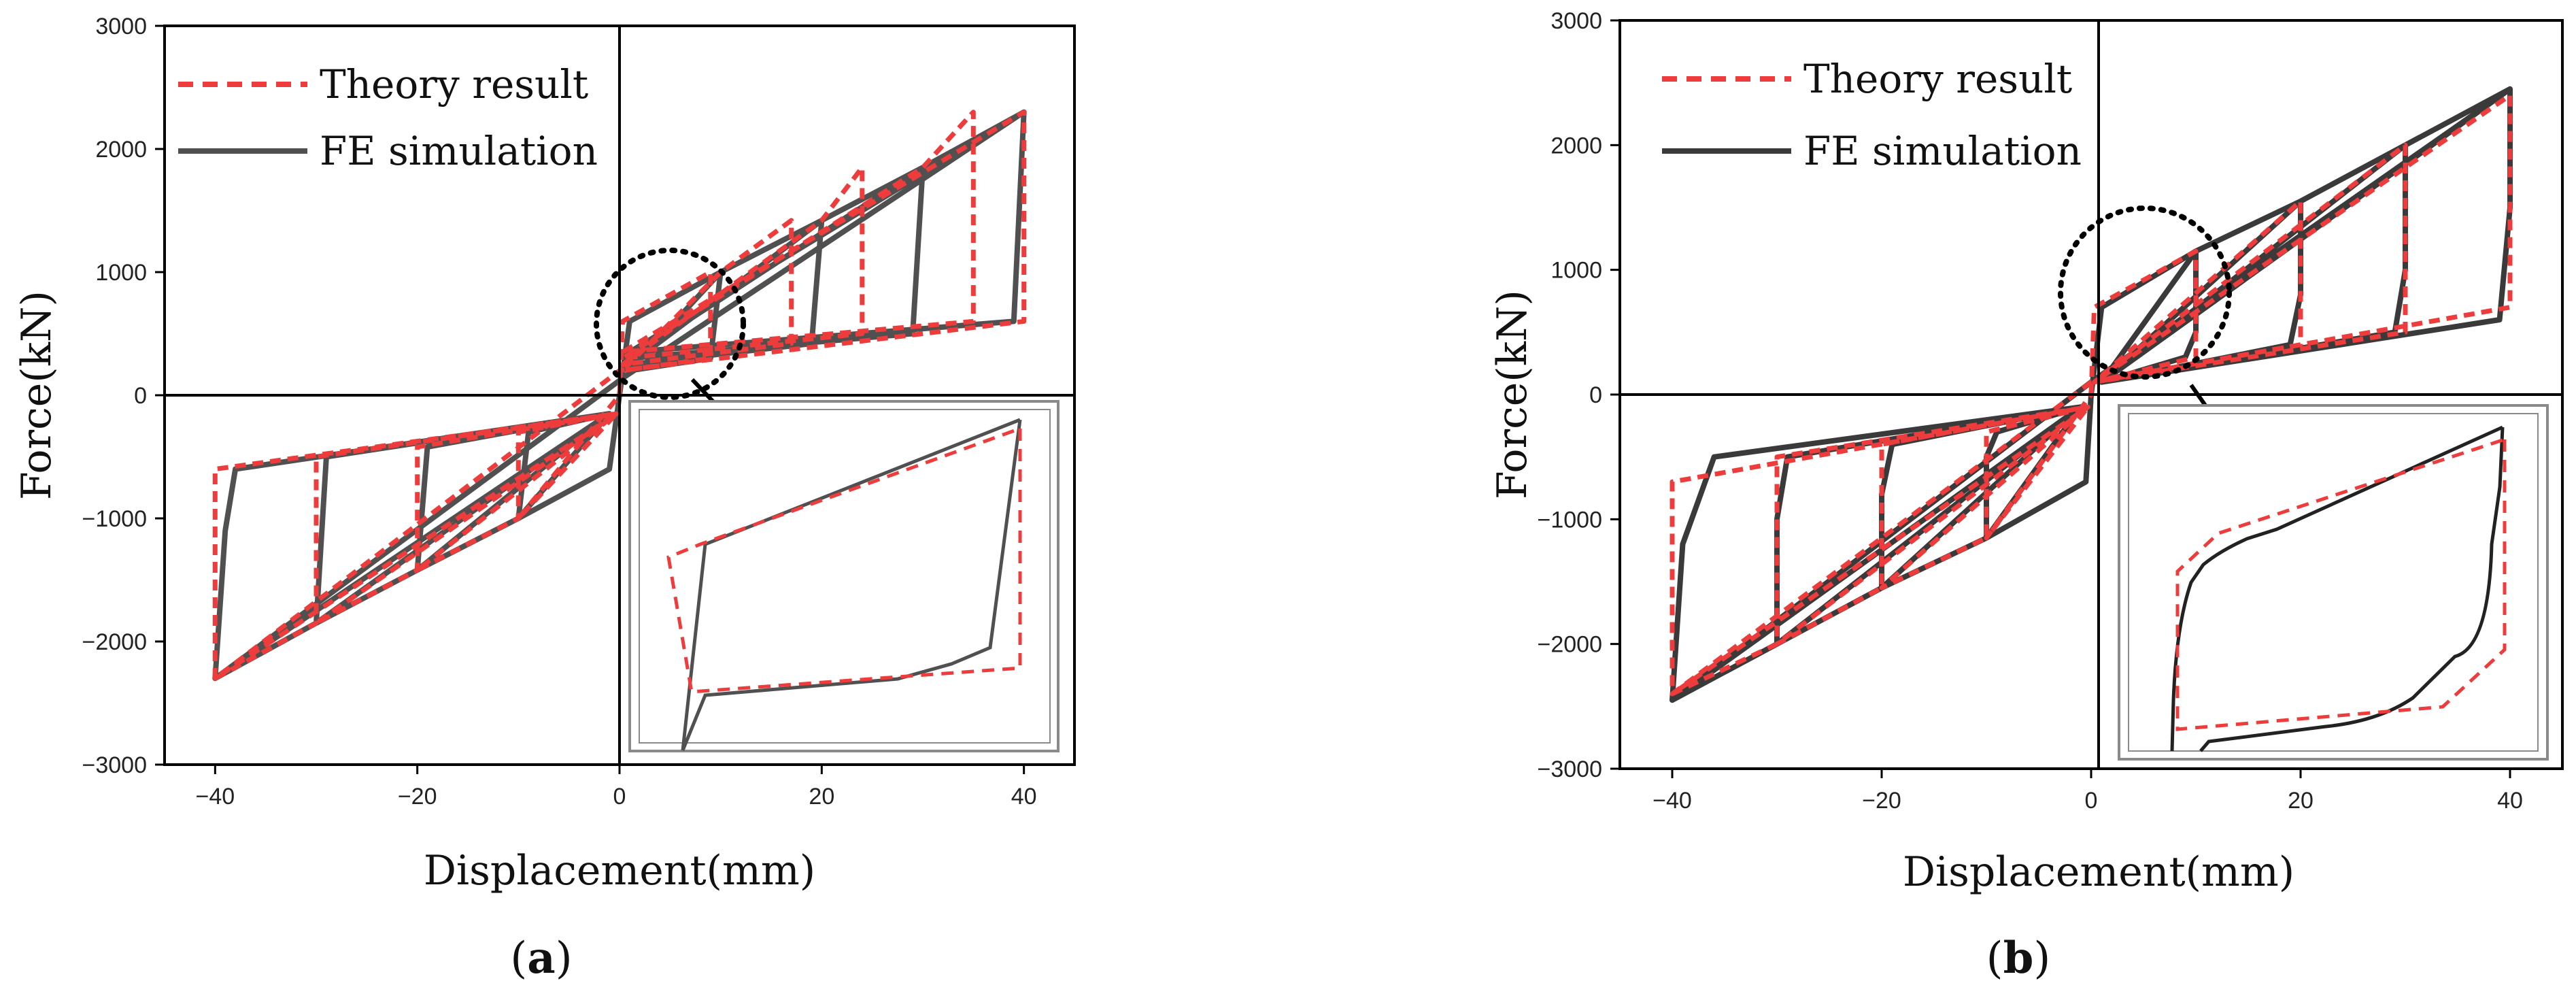 The height and width of the screenshot is (1000, 2576). I want to click on panel-b-x-tick-label: −20, so click(1881, 801).